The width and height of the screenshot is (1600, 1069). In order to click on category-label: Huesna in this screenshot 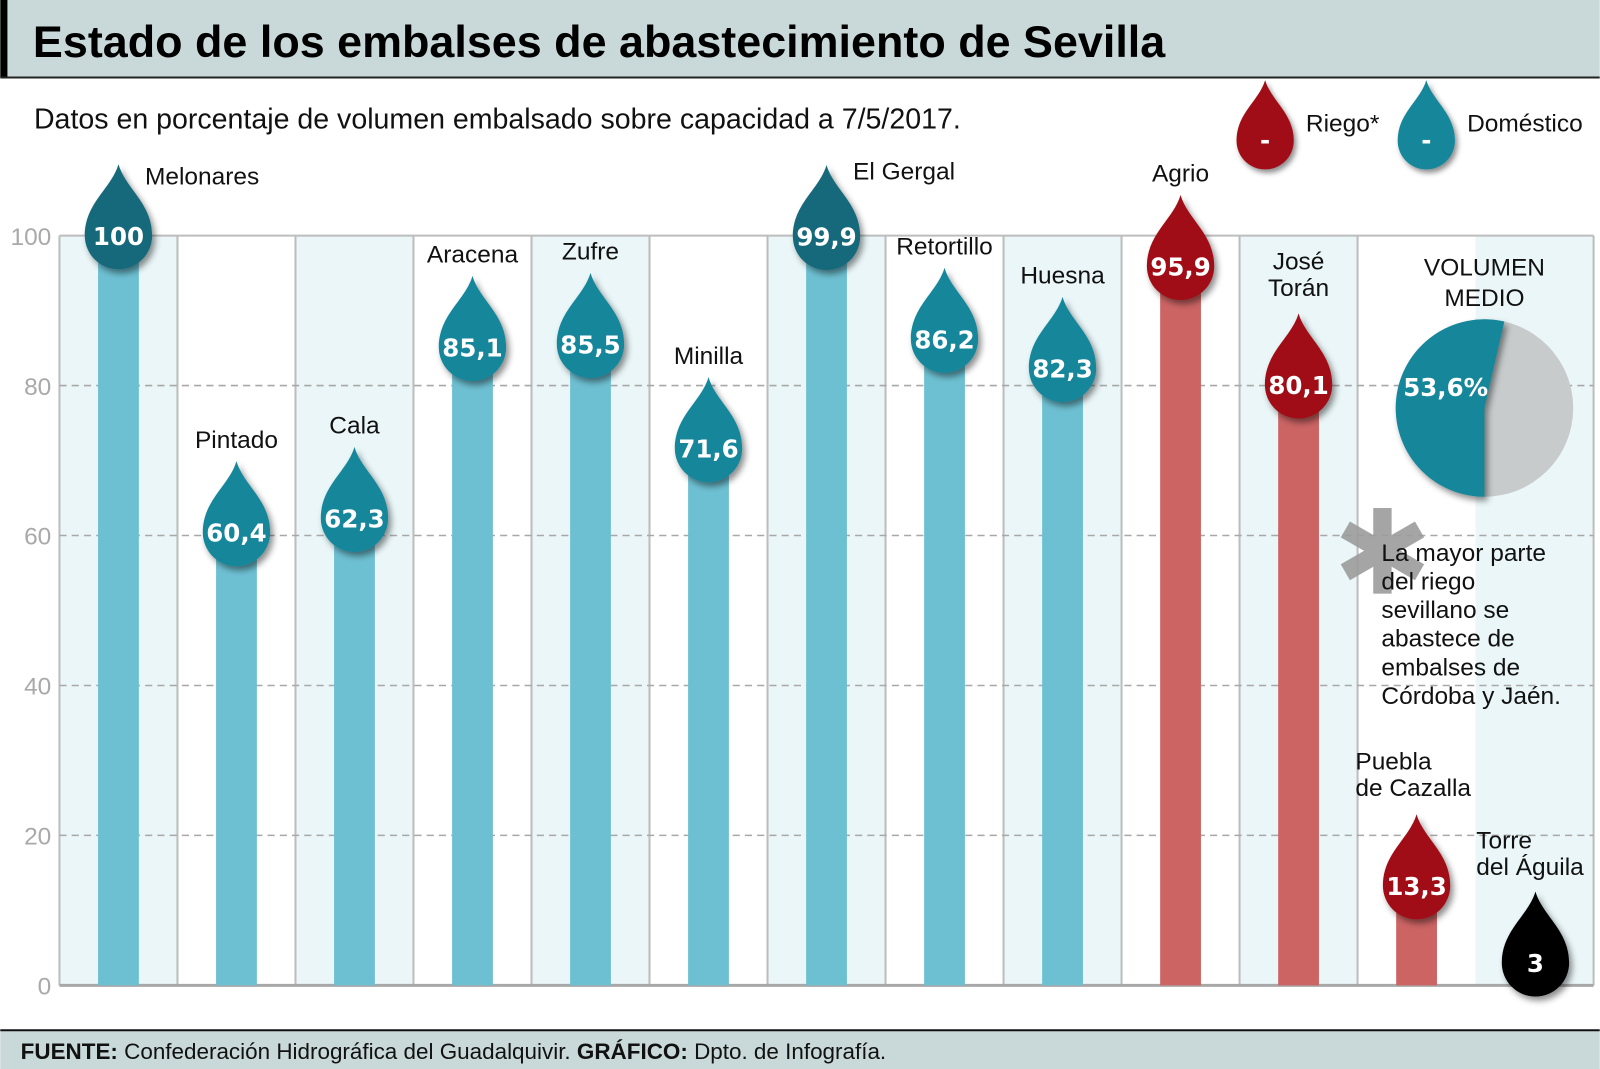, I will do `click(1062, 276)`.